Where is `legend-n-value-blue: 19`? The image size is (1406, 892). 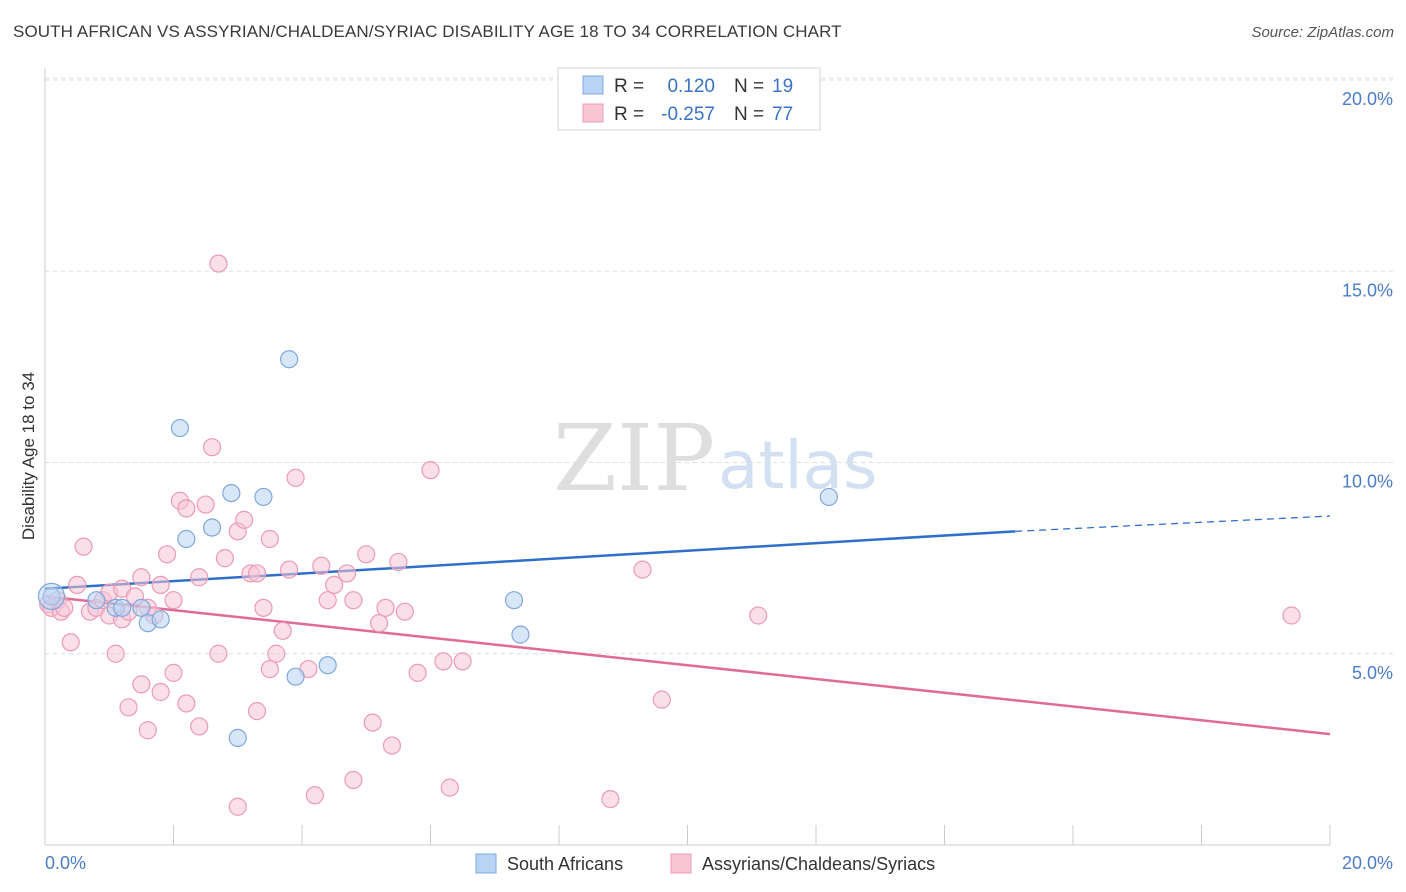
legend-n-value-blue: 19 is located at coordinates (782, 86).